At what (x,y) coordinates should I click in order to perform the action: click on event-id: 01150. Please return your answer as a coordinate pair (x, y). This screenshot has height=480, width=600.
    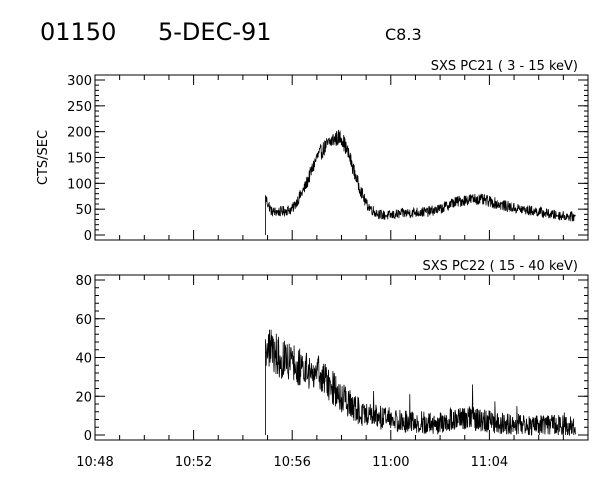
    Looking at the image, I should click on (78, 32).